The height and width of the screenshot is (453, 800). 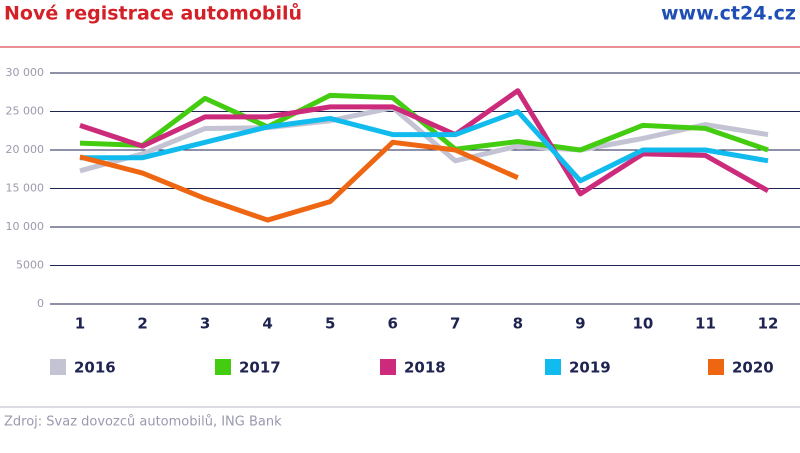 What do you see at coordinates (25, 111) in the screenshot?
I see `y-tick-label: 25 000` at bounding box center [25, 111].